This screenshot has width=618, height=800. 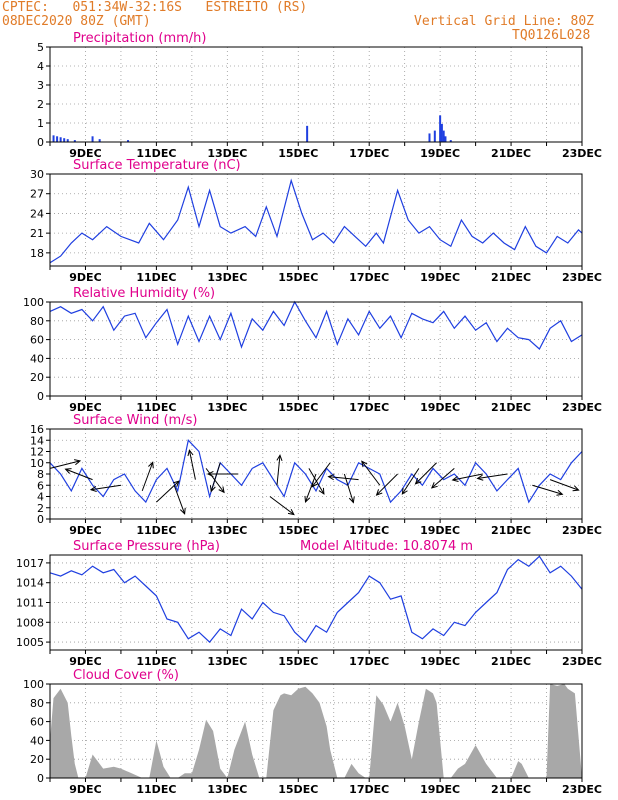 What do you see at coordinates (37, 194) in the screenshot?
I see `y-tick-label: 27` at bounding box center [37, 194].